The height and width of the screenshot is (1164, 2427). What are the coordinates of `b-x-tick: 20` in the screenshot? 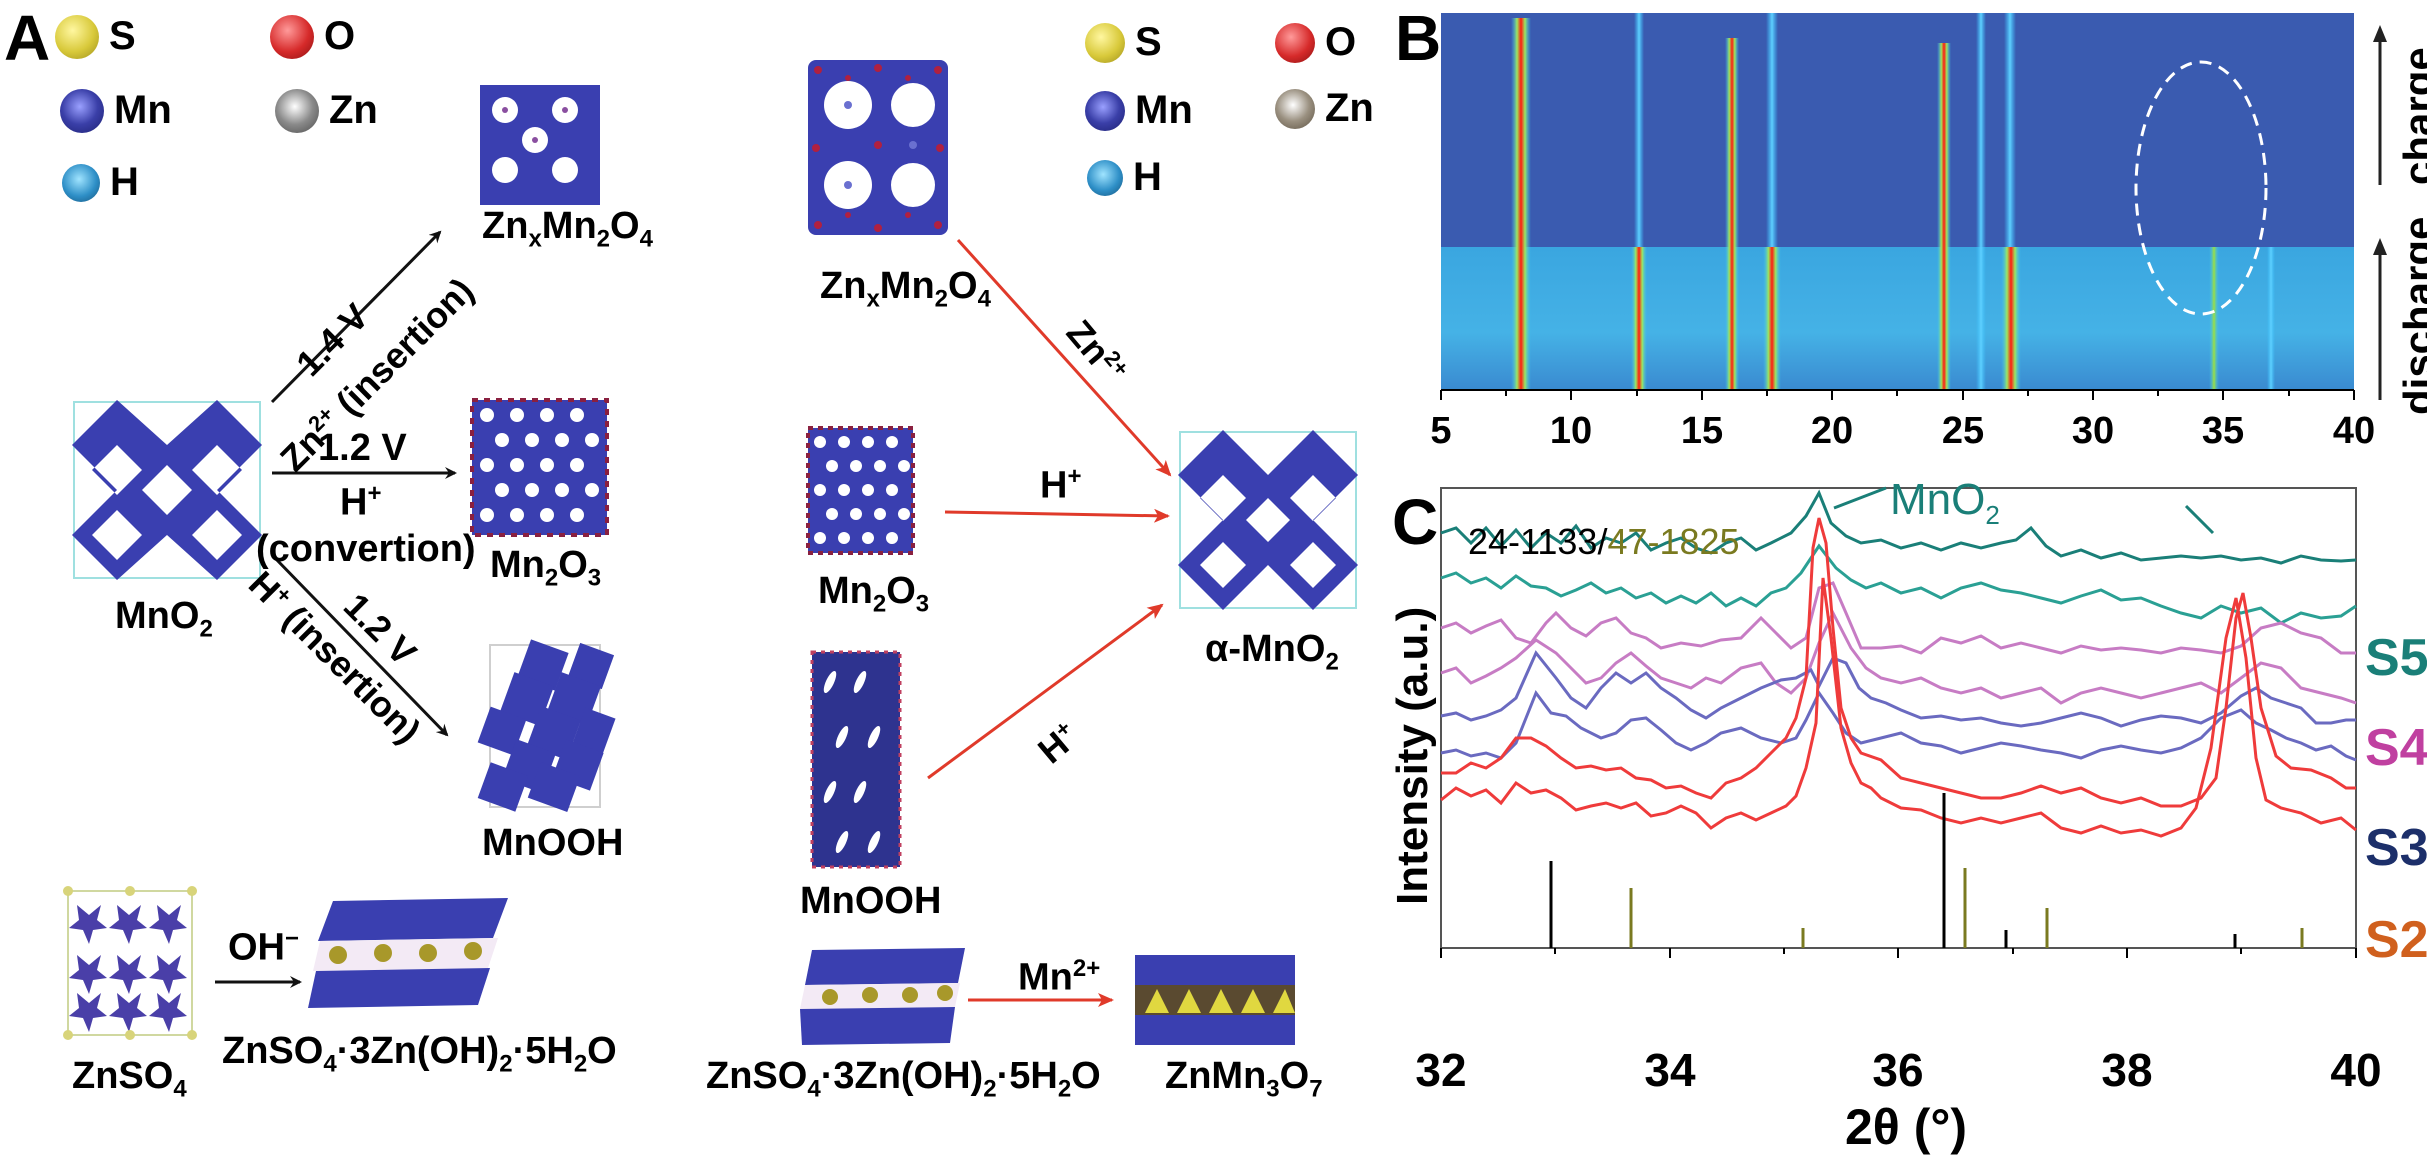 It's located at (1832, 431).